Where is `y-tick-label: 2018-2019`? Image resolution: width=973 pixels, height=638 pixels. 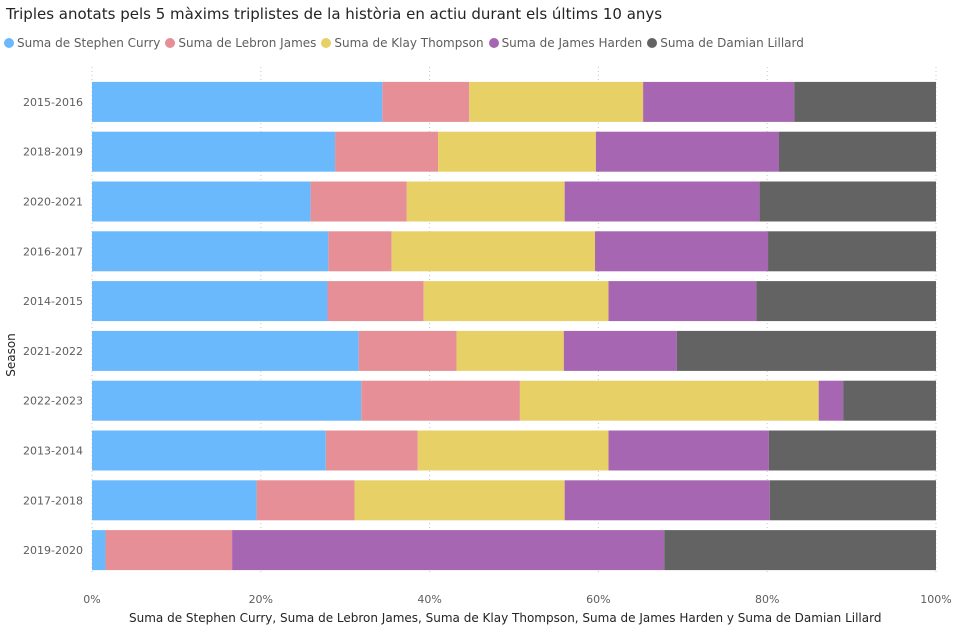
y-tick-label: 2018-2019 is located at coordinates (53, 152).